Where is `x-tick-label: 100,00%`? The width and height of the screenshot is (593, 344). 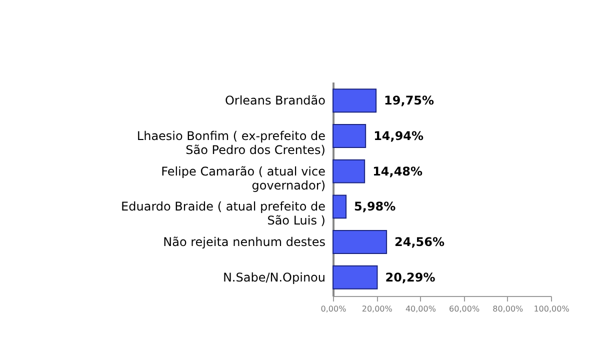
x-tick-label: 100,00% is located at coordinates (552, 309).